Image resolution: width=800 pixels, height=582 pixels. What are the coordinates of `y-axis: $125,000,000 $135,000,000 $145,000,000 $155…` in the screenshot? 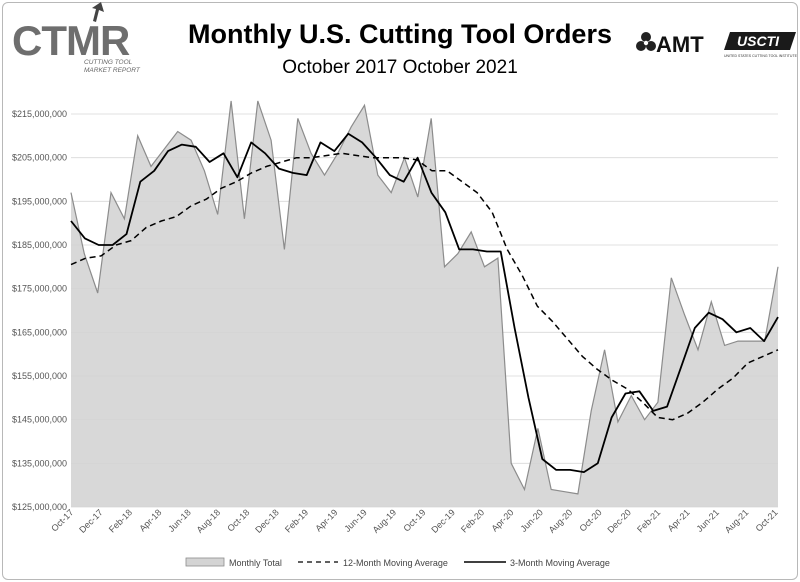 It's located at (39, 310).